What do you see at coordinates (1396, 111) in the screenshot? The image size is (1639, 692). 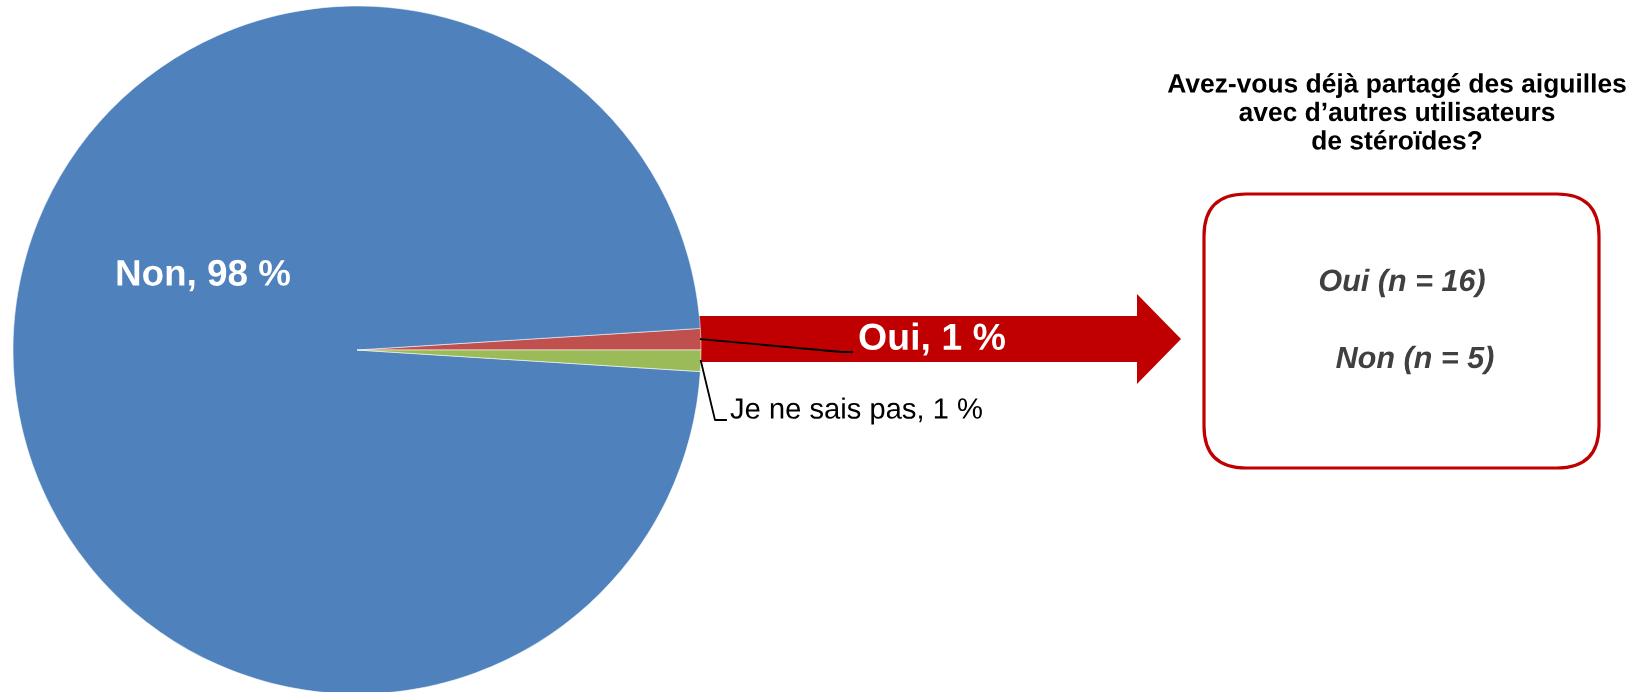 I see `text: Avez-vous déjà partagé des aiguilles avec d’autres utilisateurs de stéroïdes?` at bounding box center [1396, 111].